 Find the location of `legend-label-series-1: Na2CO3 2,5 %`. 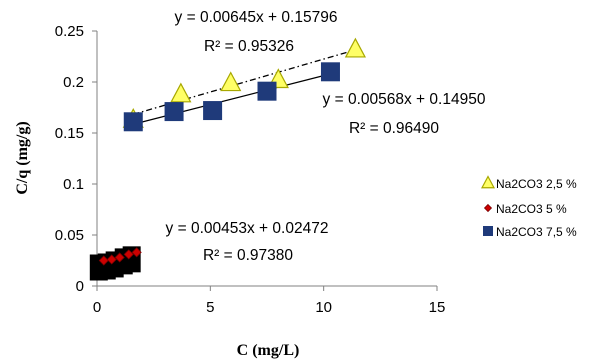

legend-label-series-1: Na2CO3 2,5 % is located at coordinates (536, 184).